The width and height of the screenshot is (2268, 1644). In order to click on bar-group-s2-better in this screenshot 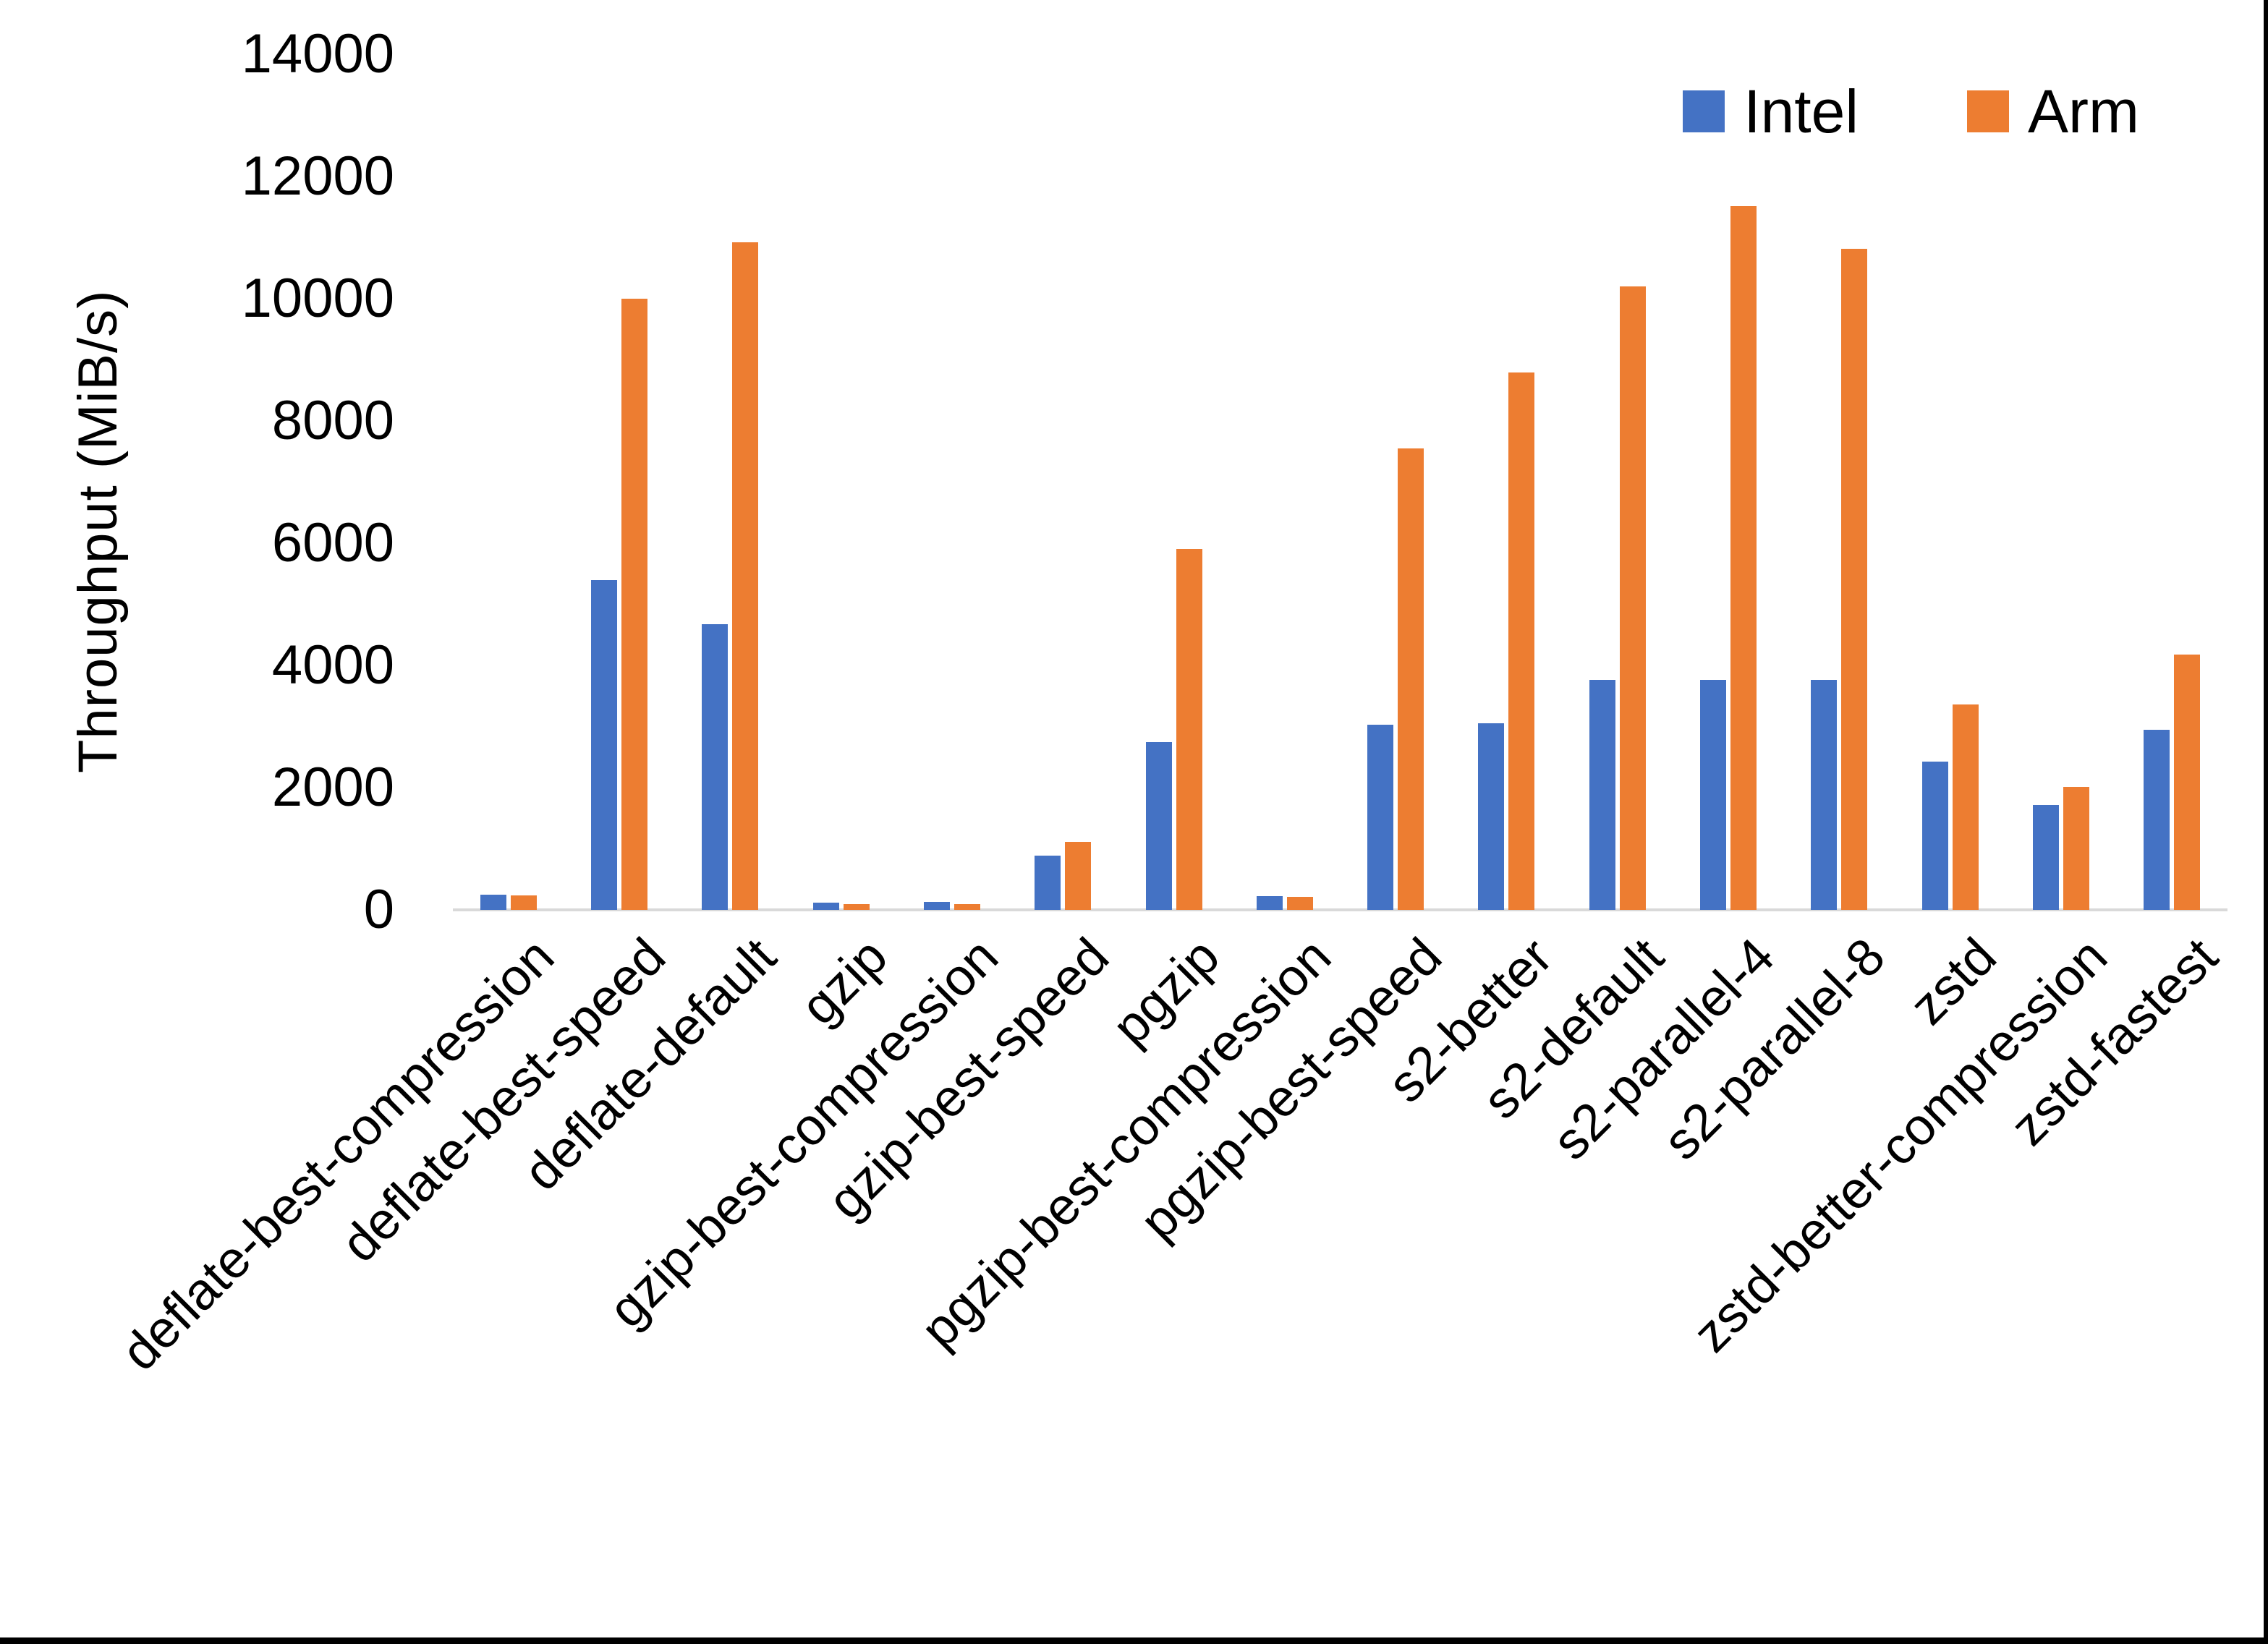, I will do `click(1506, 482)`.